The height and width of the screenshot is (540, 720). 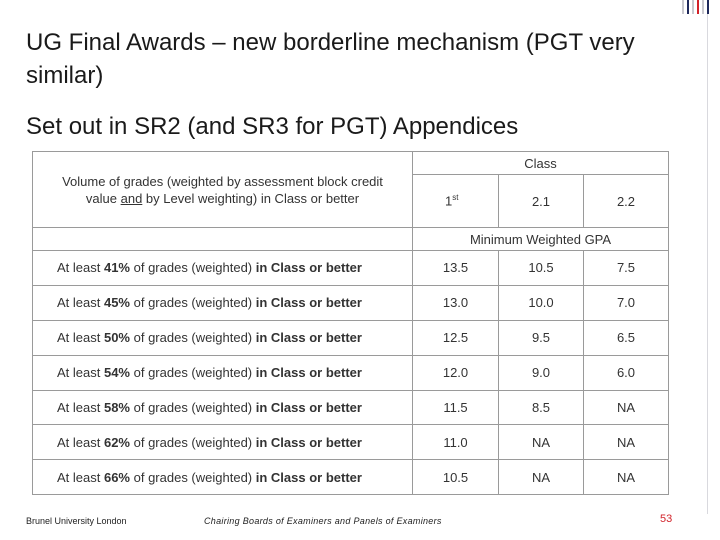 What do you see at coordinates (626, 268) in the screenshot?
I see `gpa-lower-second: 7.5` at bounding box center [626, 268].